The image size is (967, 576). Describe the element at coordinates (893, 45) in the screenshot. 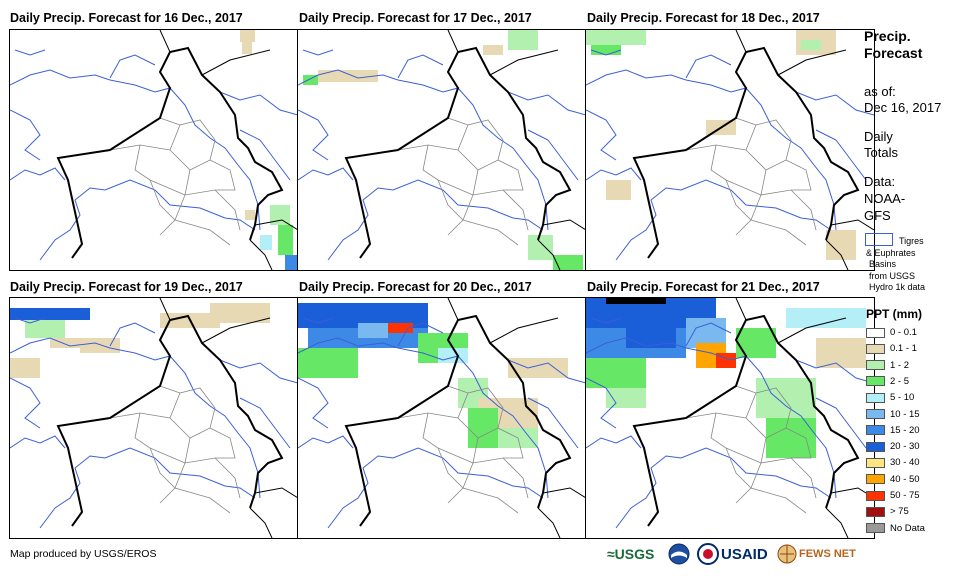

I see `sidebar-title: Precip. Forecast` at that location.